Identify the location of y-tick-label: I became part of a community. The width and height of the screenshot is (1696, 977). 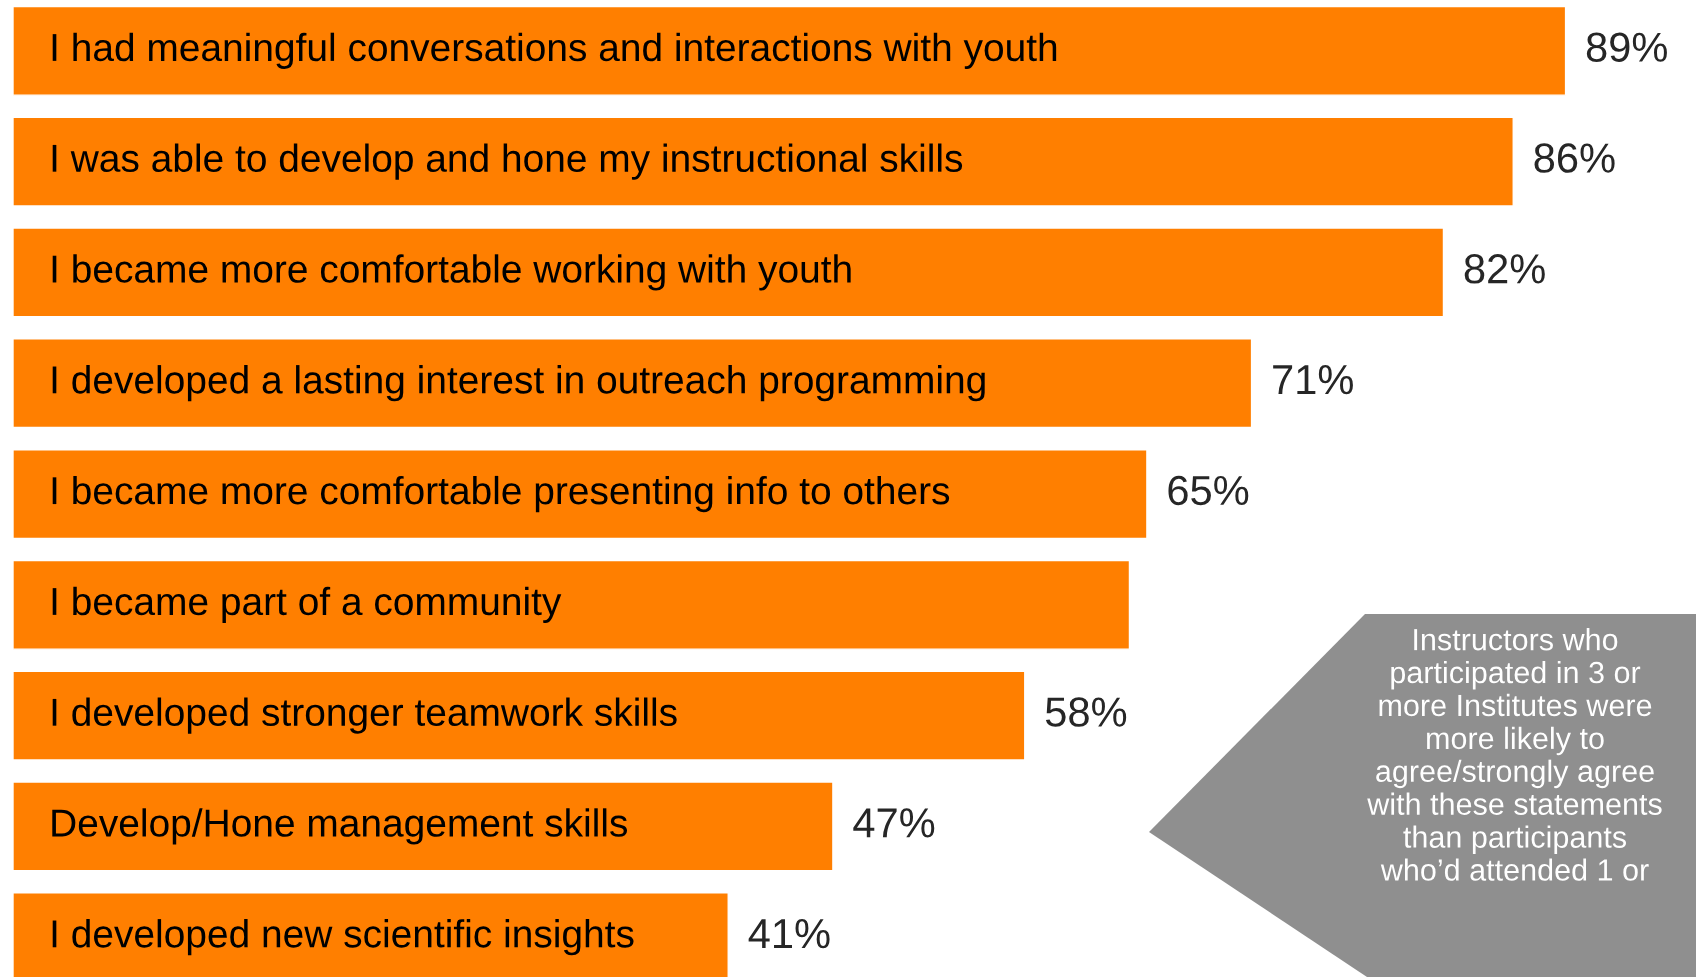
(307, 604).